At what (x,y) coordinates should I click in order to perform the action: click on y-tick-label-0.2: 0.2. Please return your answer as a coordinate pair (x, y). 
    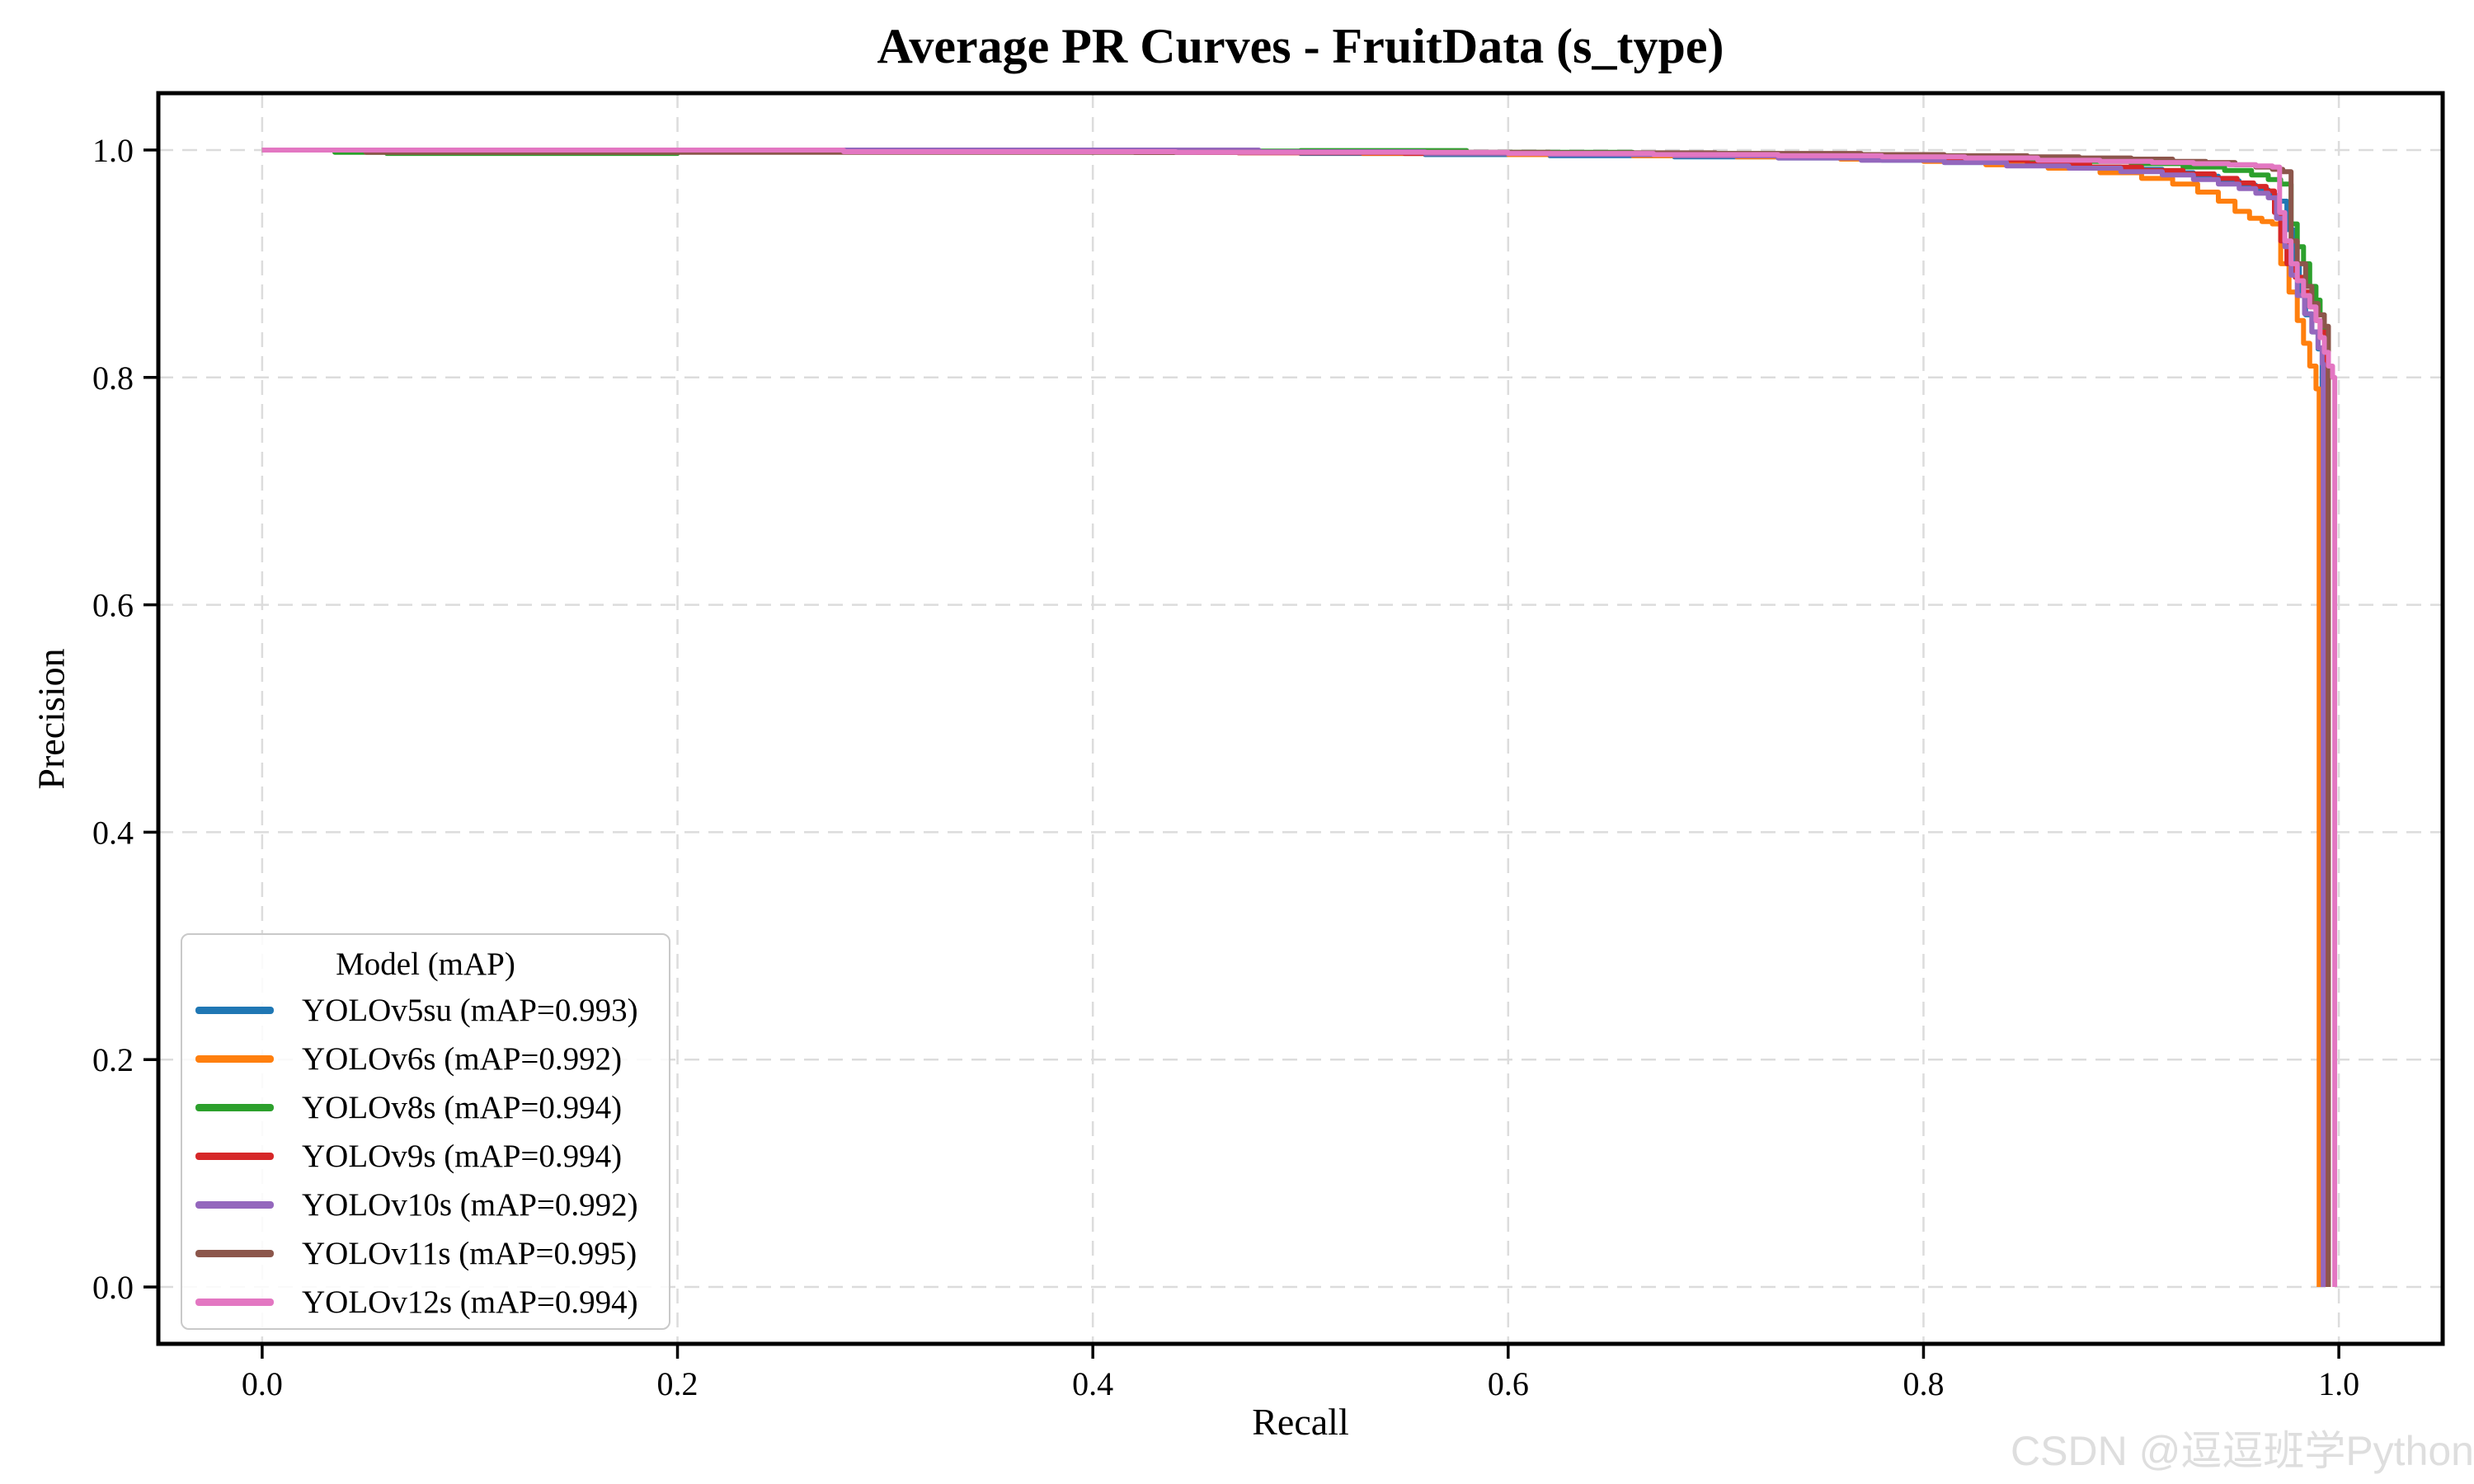
    Looking at the image, I should click on (113, 1059).